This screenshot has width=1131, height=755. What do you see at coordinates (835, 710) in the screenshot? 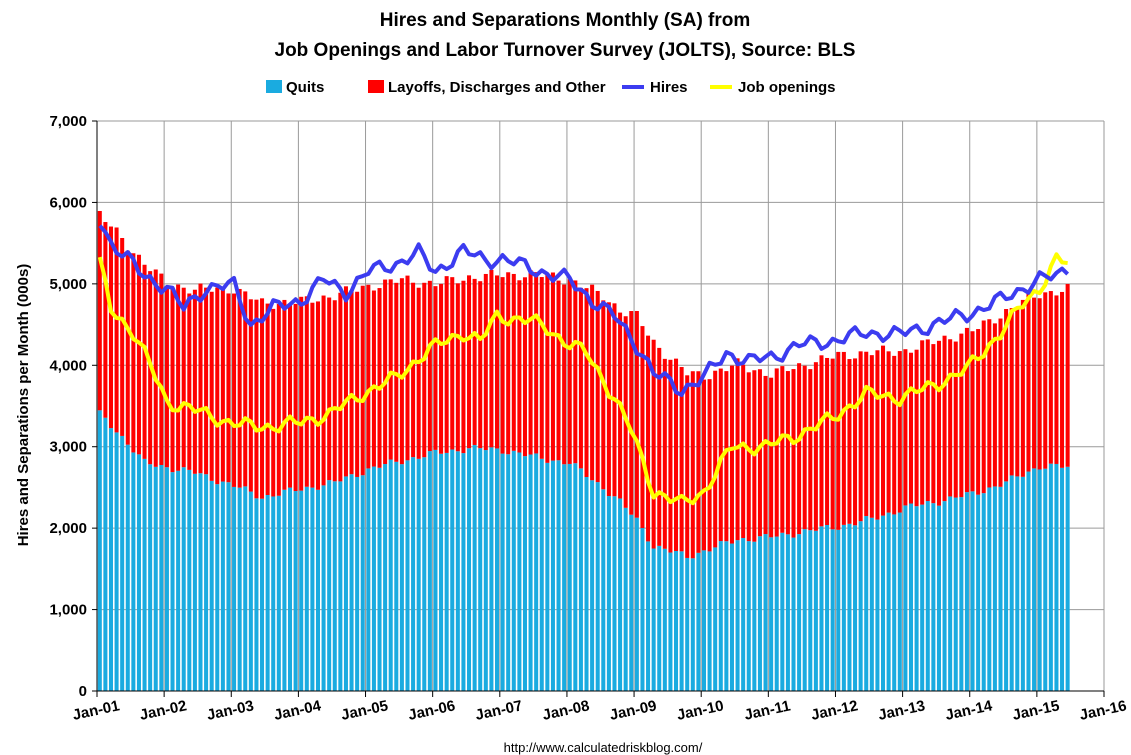
I see `x-tick-label: Jan-12` at bounding box center [835, 710].